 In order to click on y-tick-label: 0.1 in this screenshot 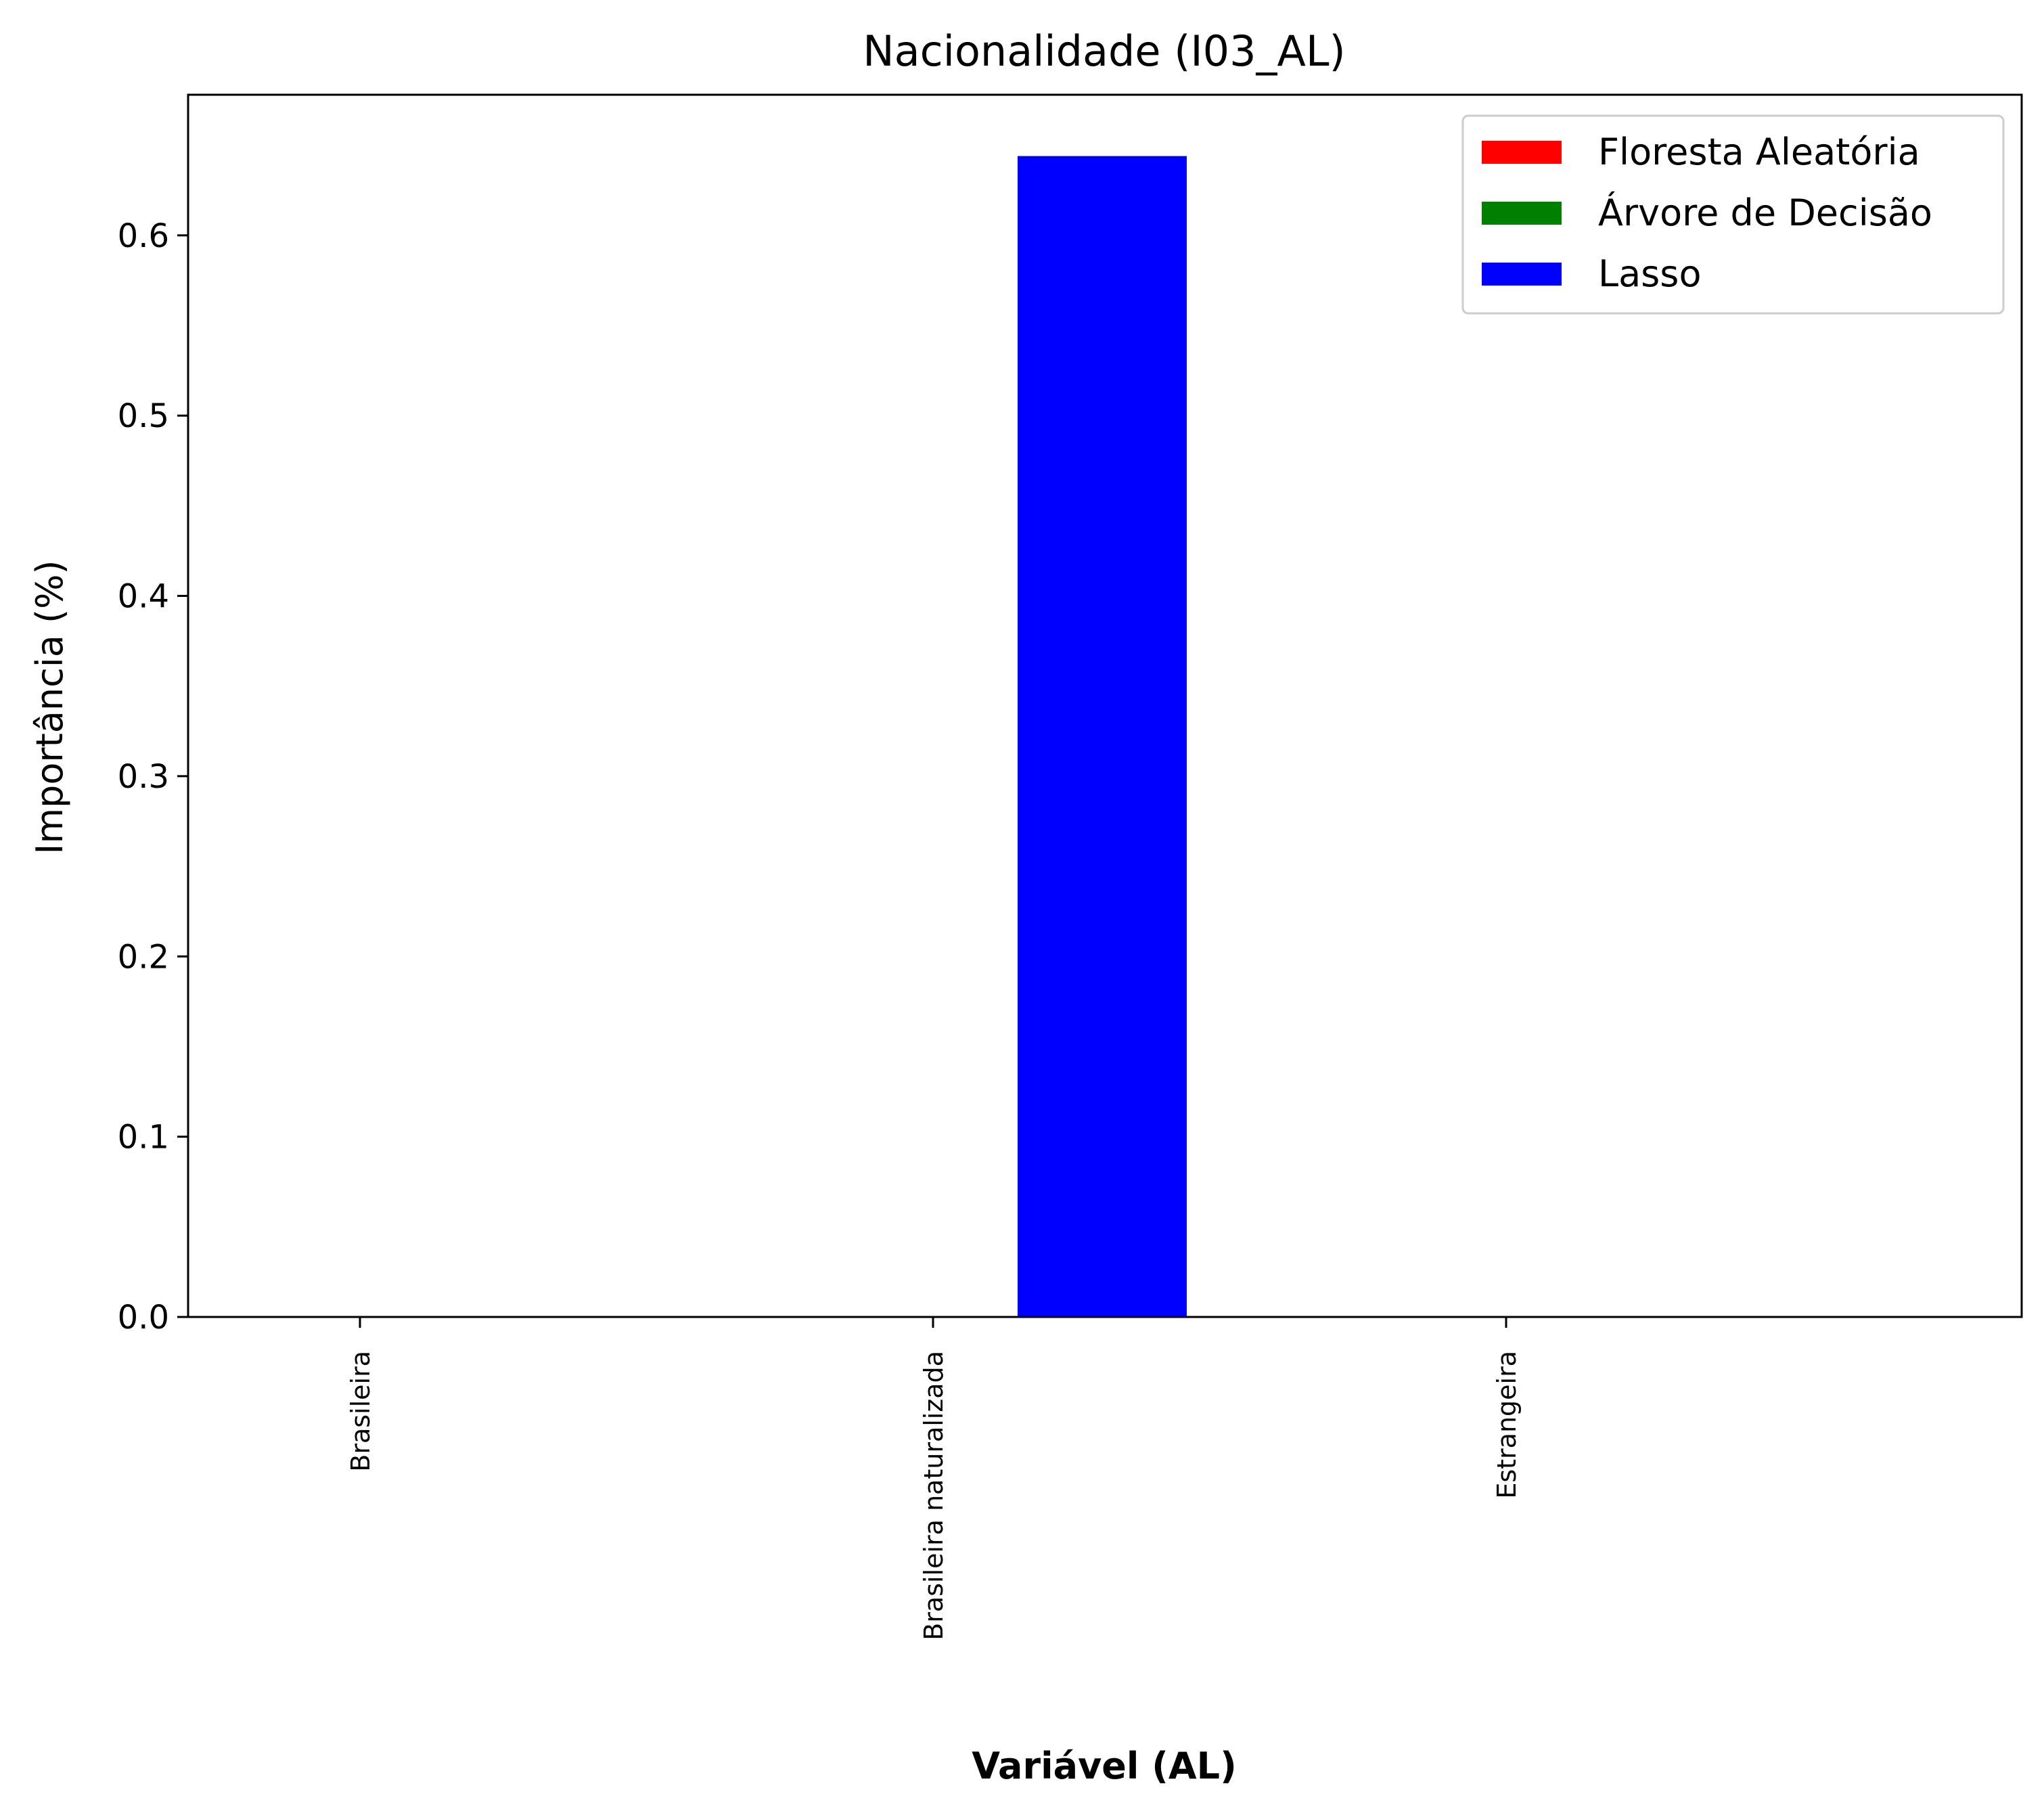, I will do `click(143, 1138)`.